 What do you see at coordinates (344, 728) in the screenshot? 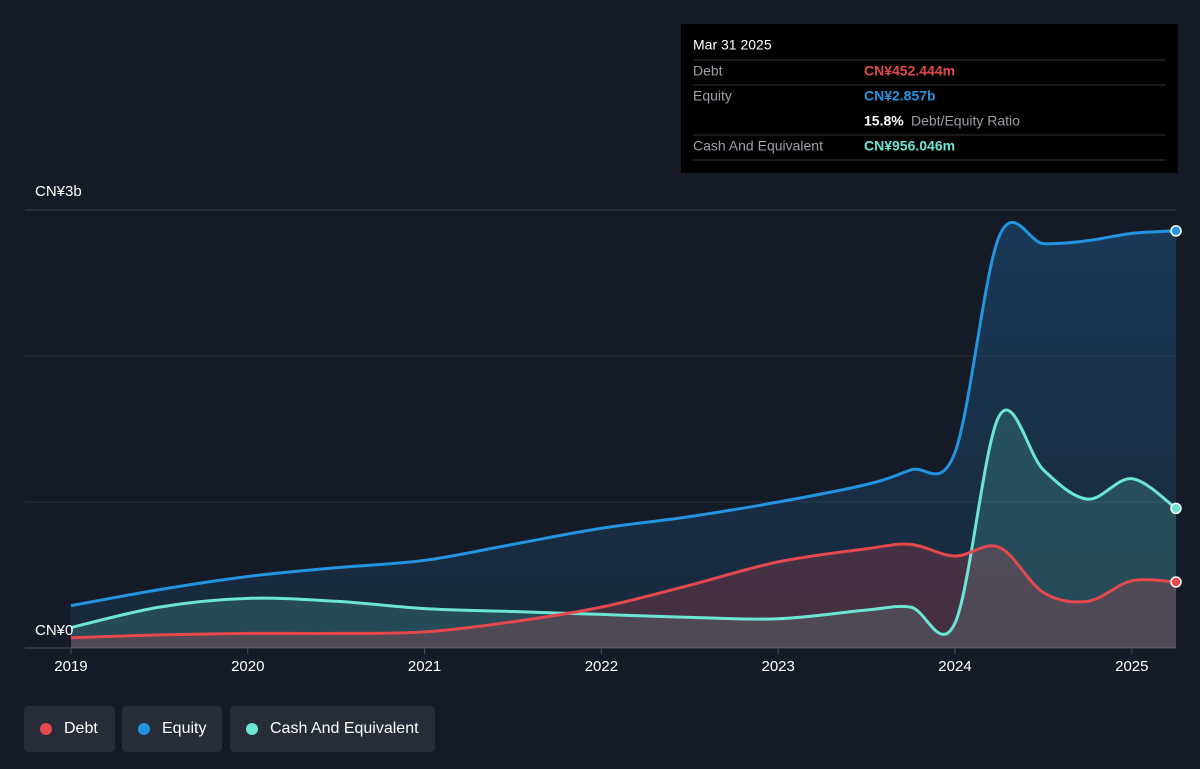
I see `legend-label: Cash And Equivalent` at bounding box center [344, 728].